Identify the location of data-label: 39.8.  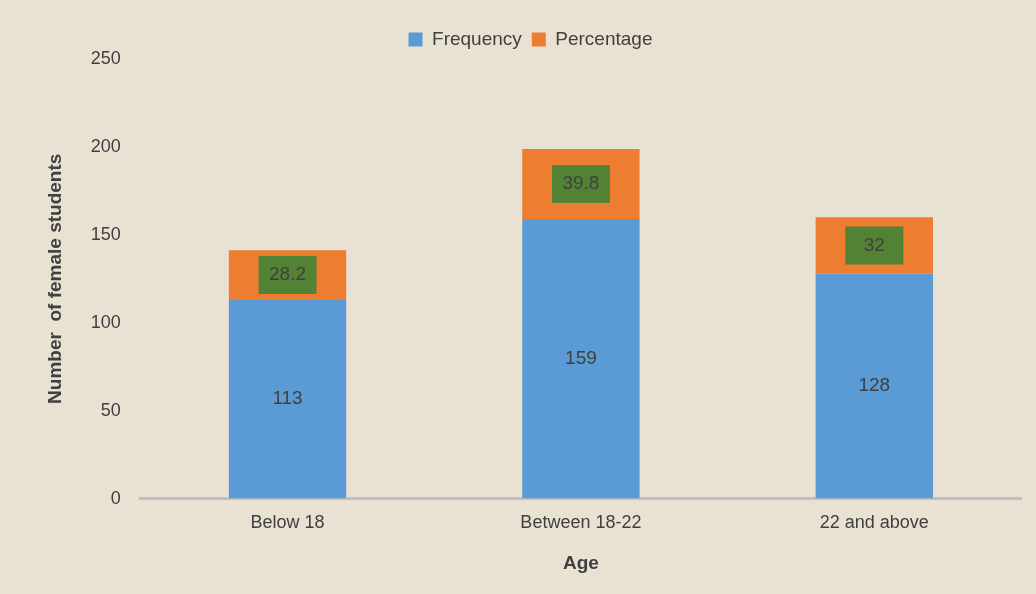
(581, 183).